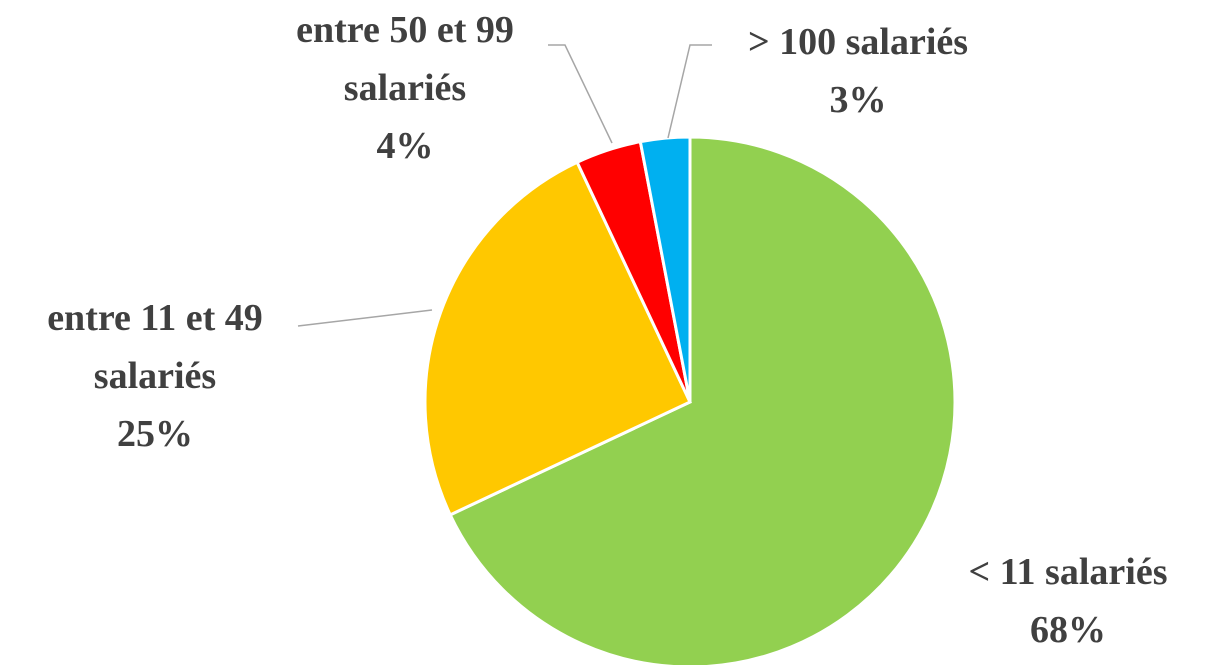 This screenshot has height=665, width=1208. Describe the element at coordinates (858, 100) in the screenshot. I see `value-label: 3%` at that location.